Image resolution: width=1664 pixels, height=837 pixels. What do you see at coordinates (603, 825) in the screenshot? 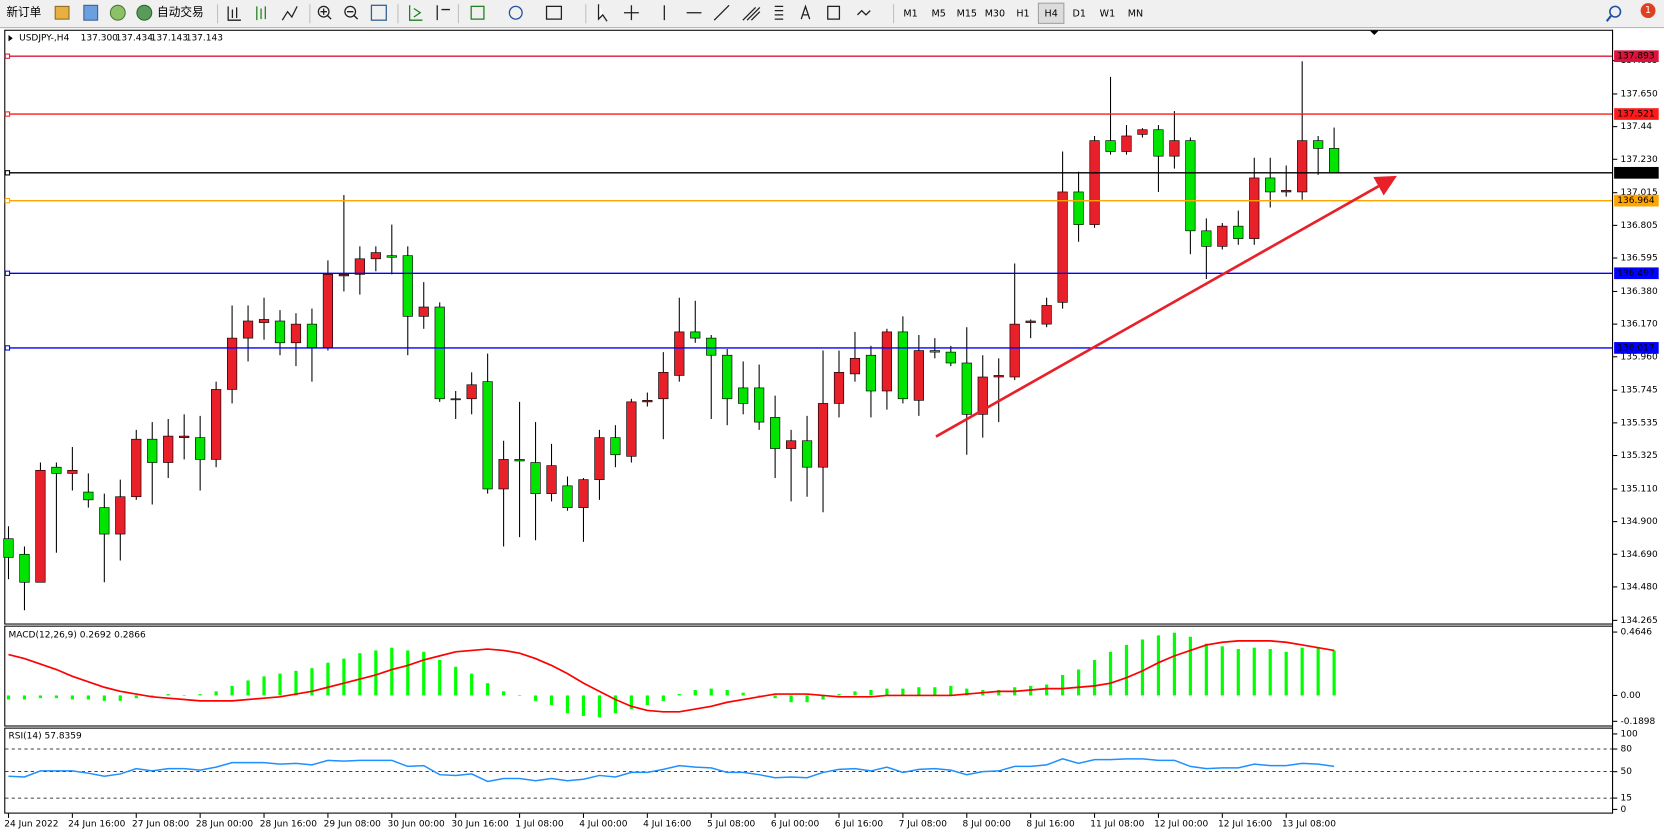
I see `x-tick-label: 4 Jul 00:00` at bounding box center [603, 825].